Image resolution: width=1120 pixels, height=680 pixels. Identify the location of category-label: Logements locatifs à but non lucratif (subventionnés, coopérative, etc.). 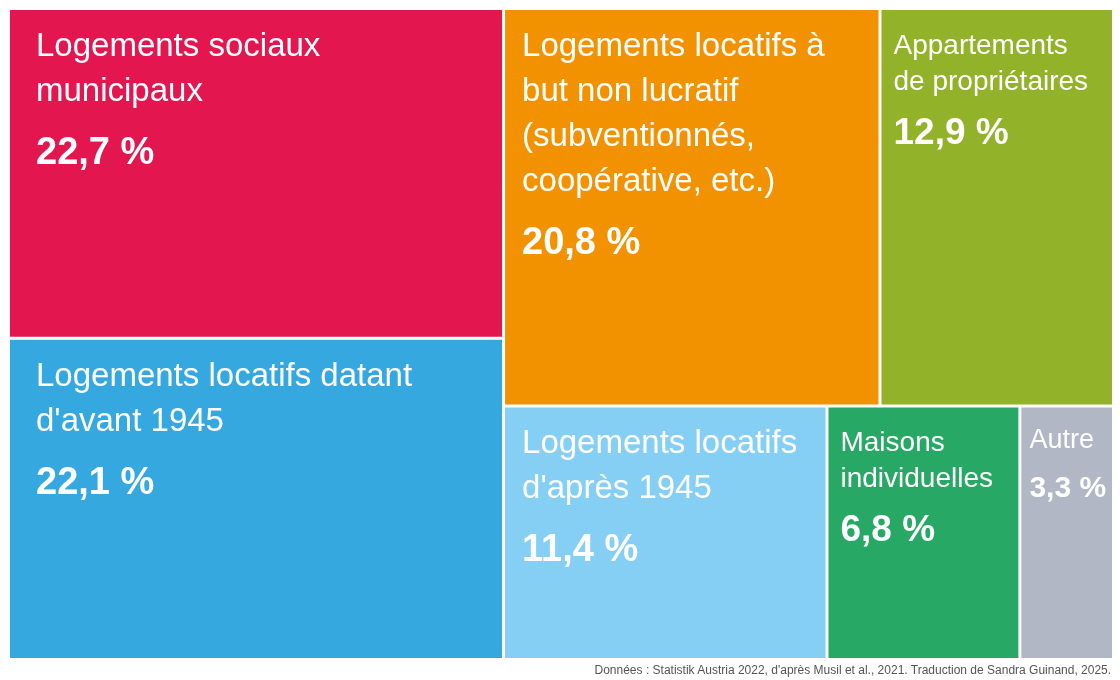
(674, 112).